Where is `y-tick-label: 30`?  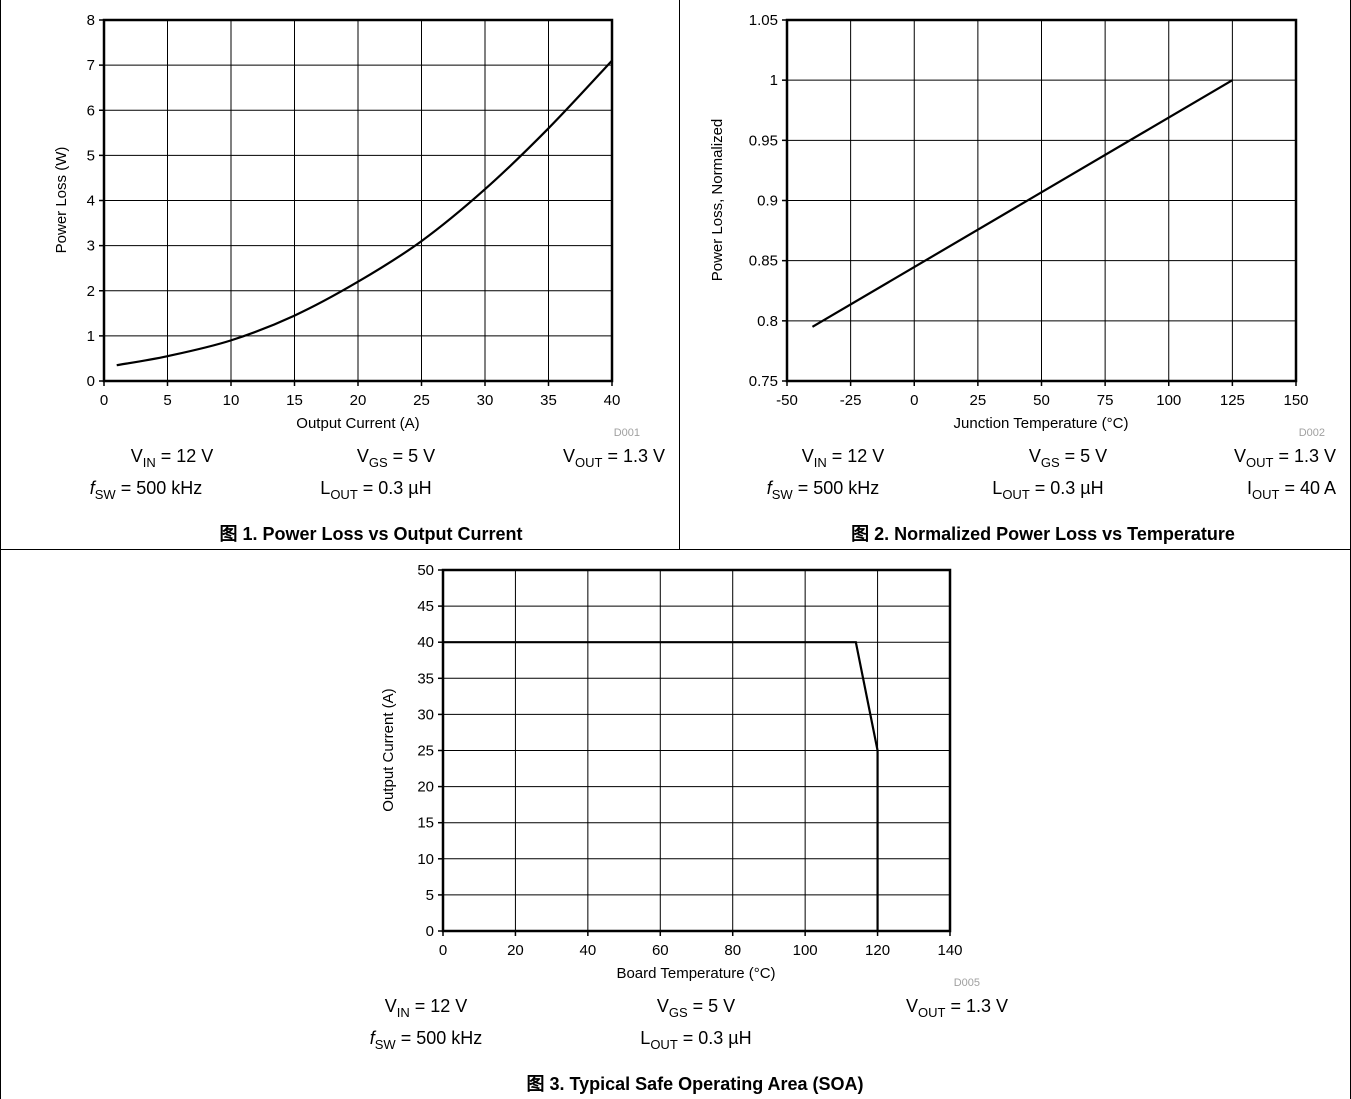
y-tick-label: 30 is located at coordinates (425, 714).